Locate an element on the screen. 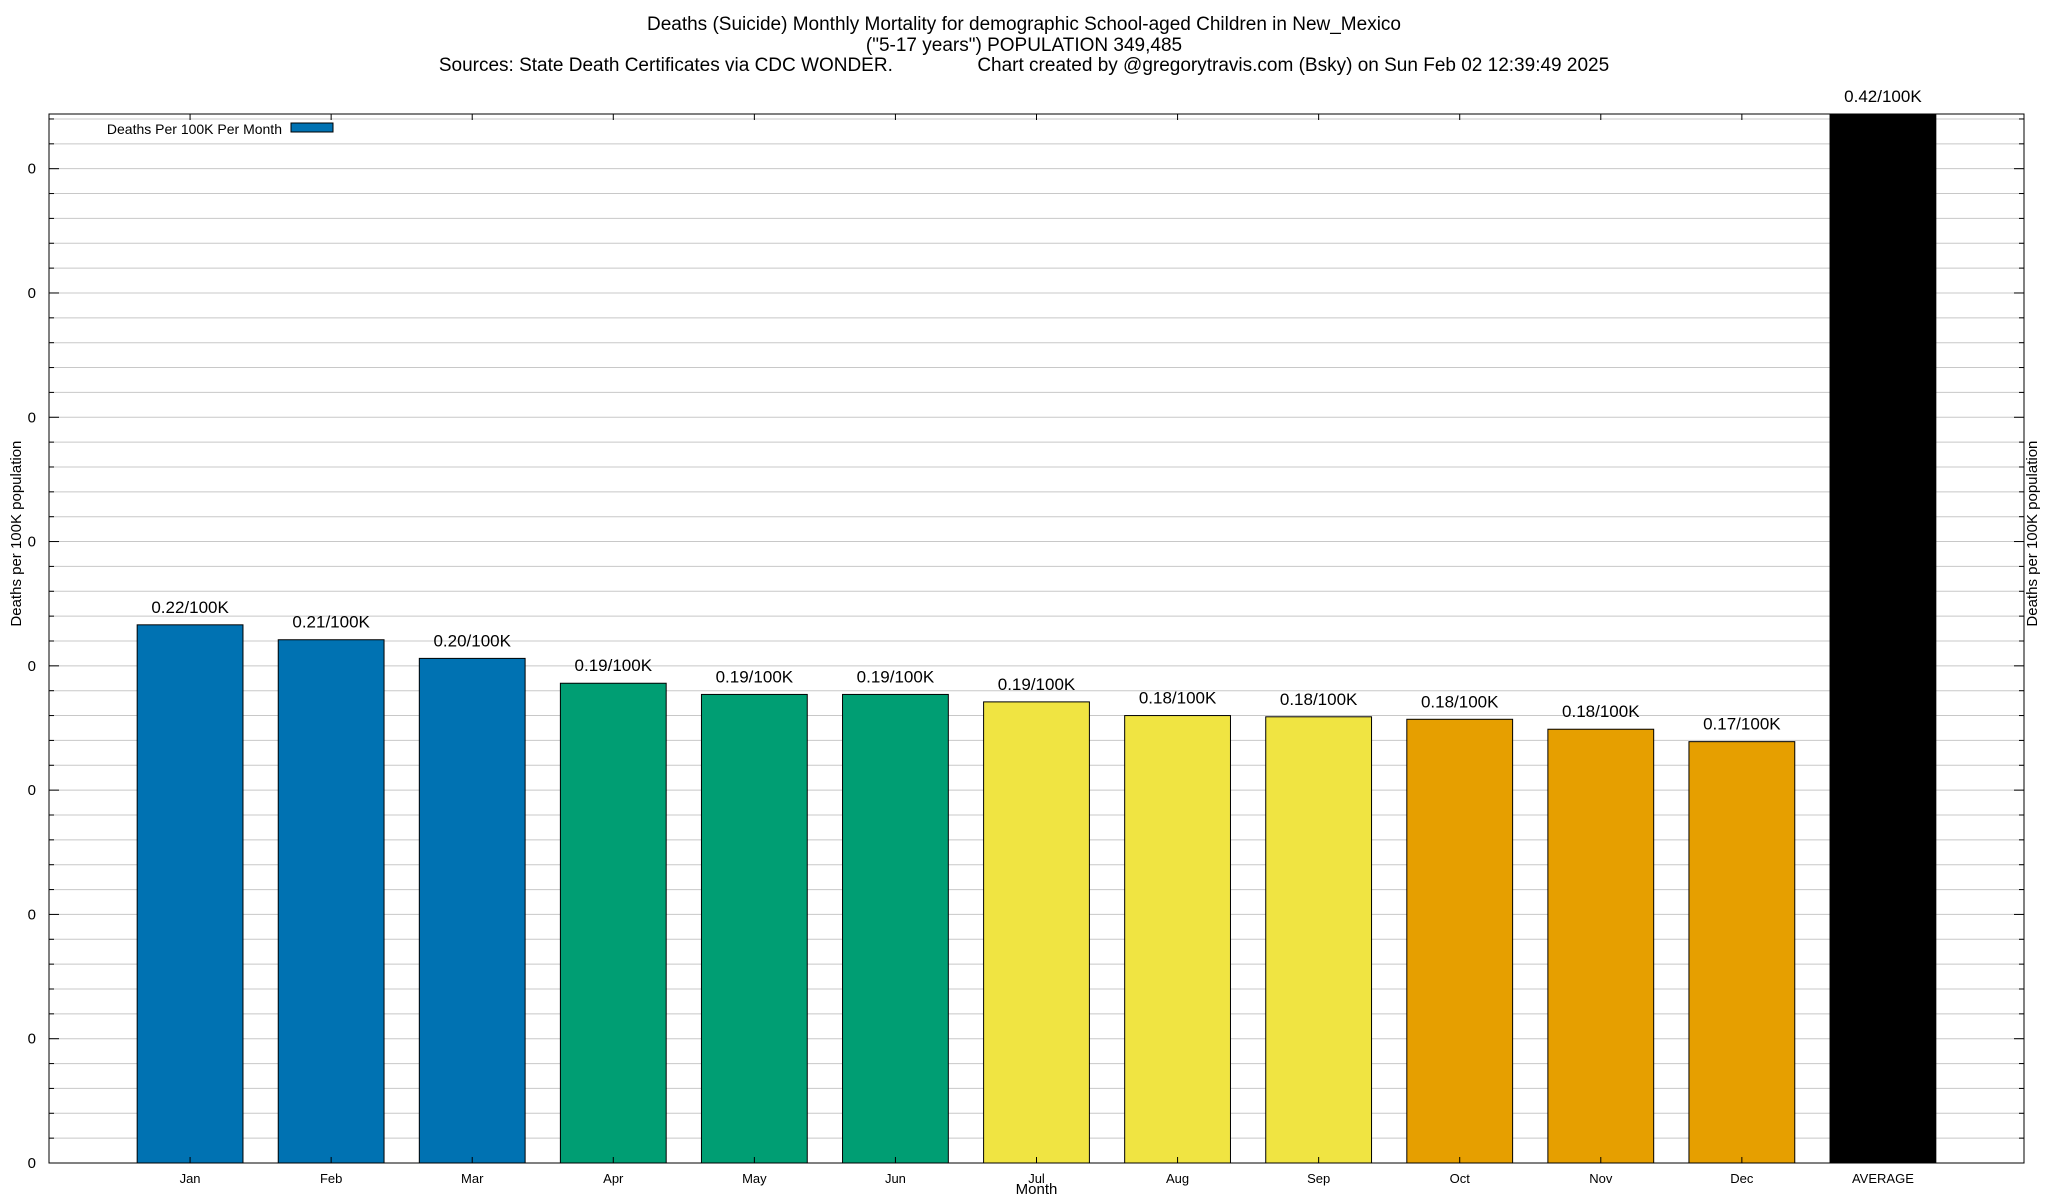  bar-apr is located at coordinates (613, 923).